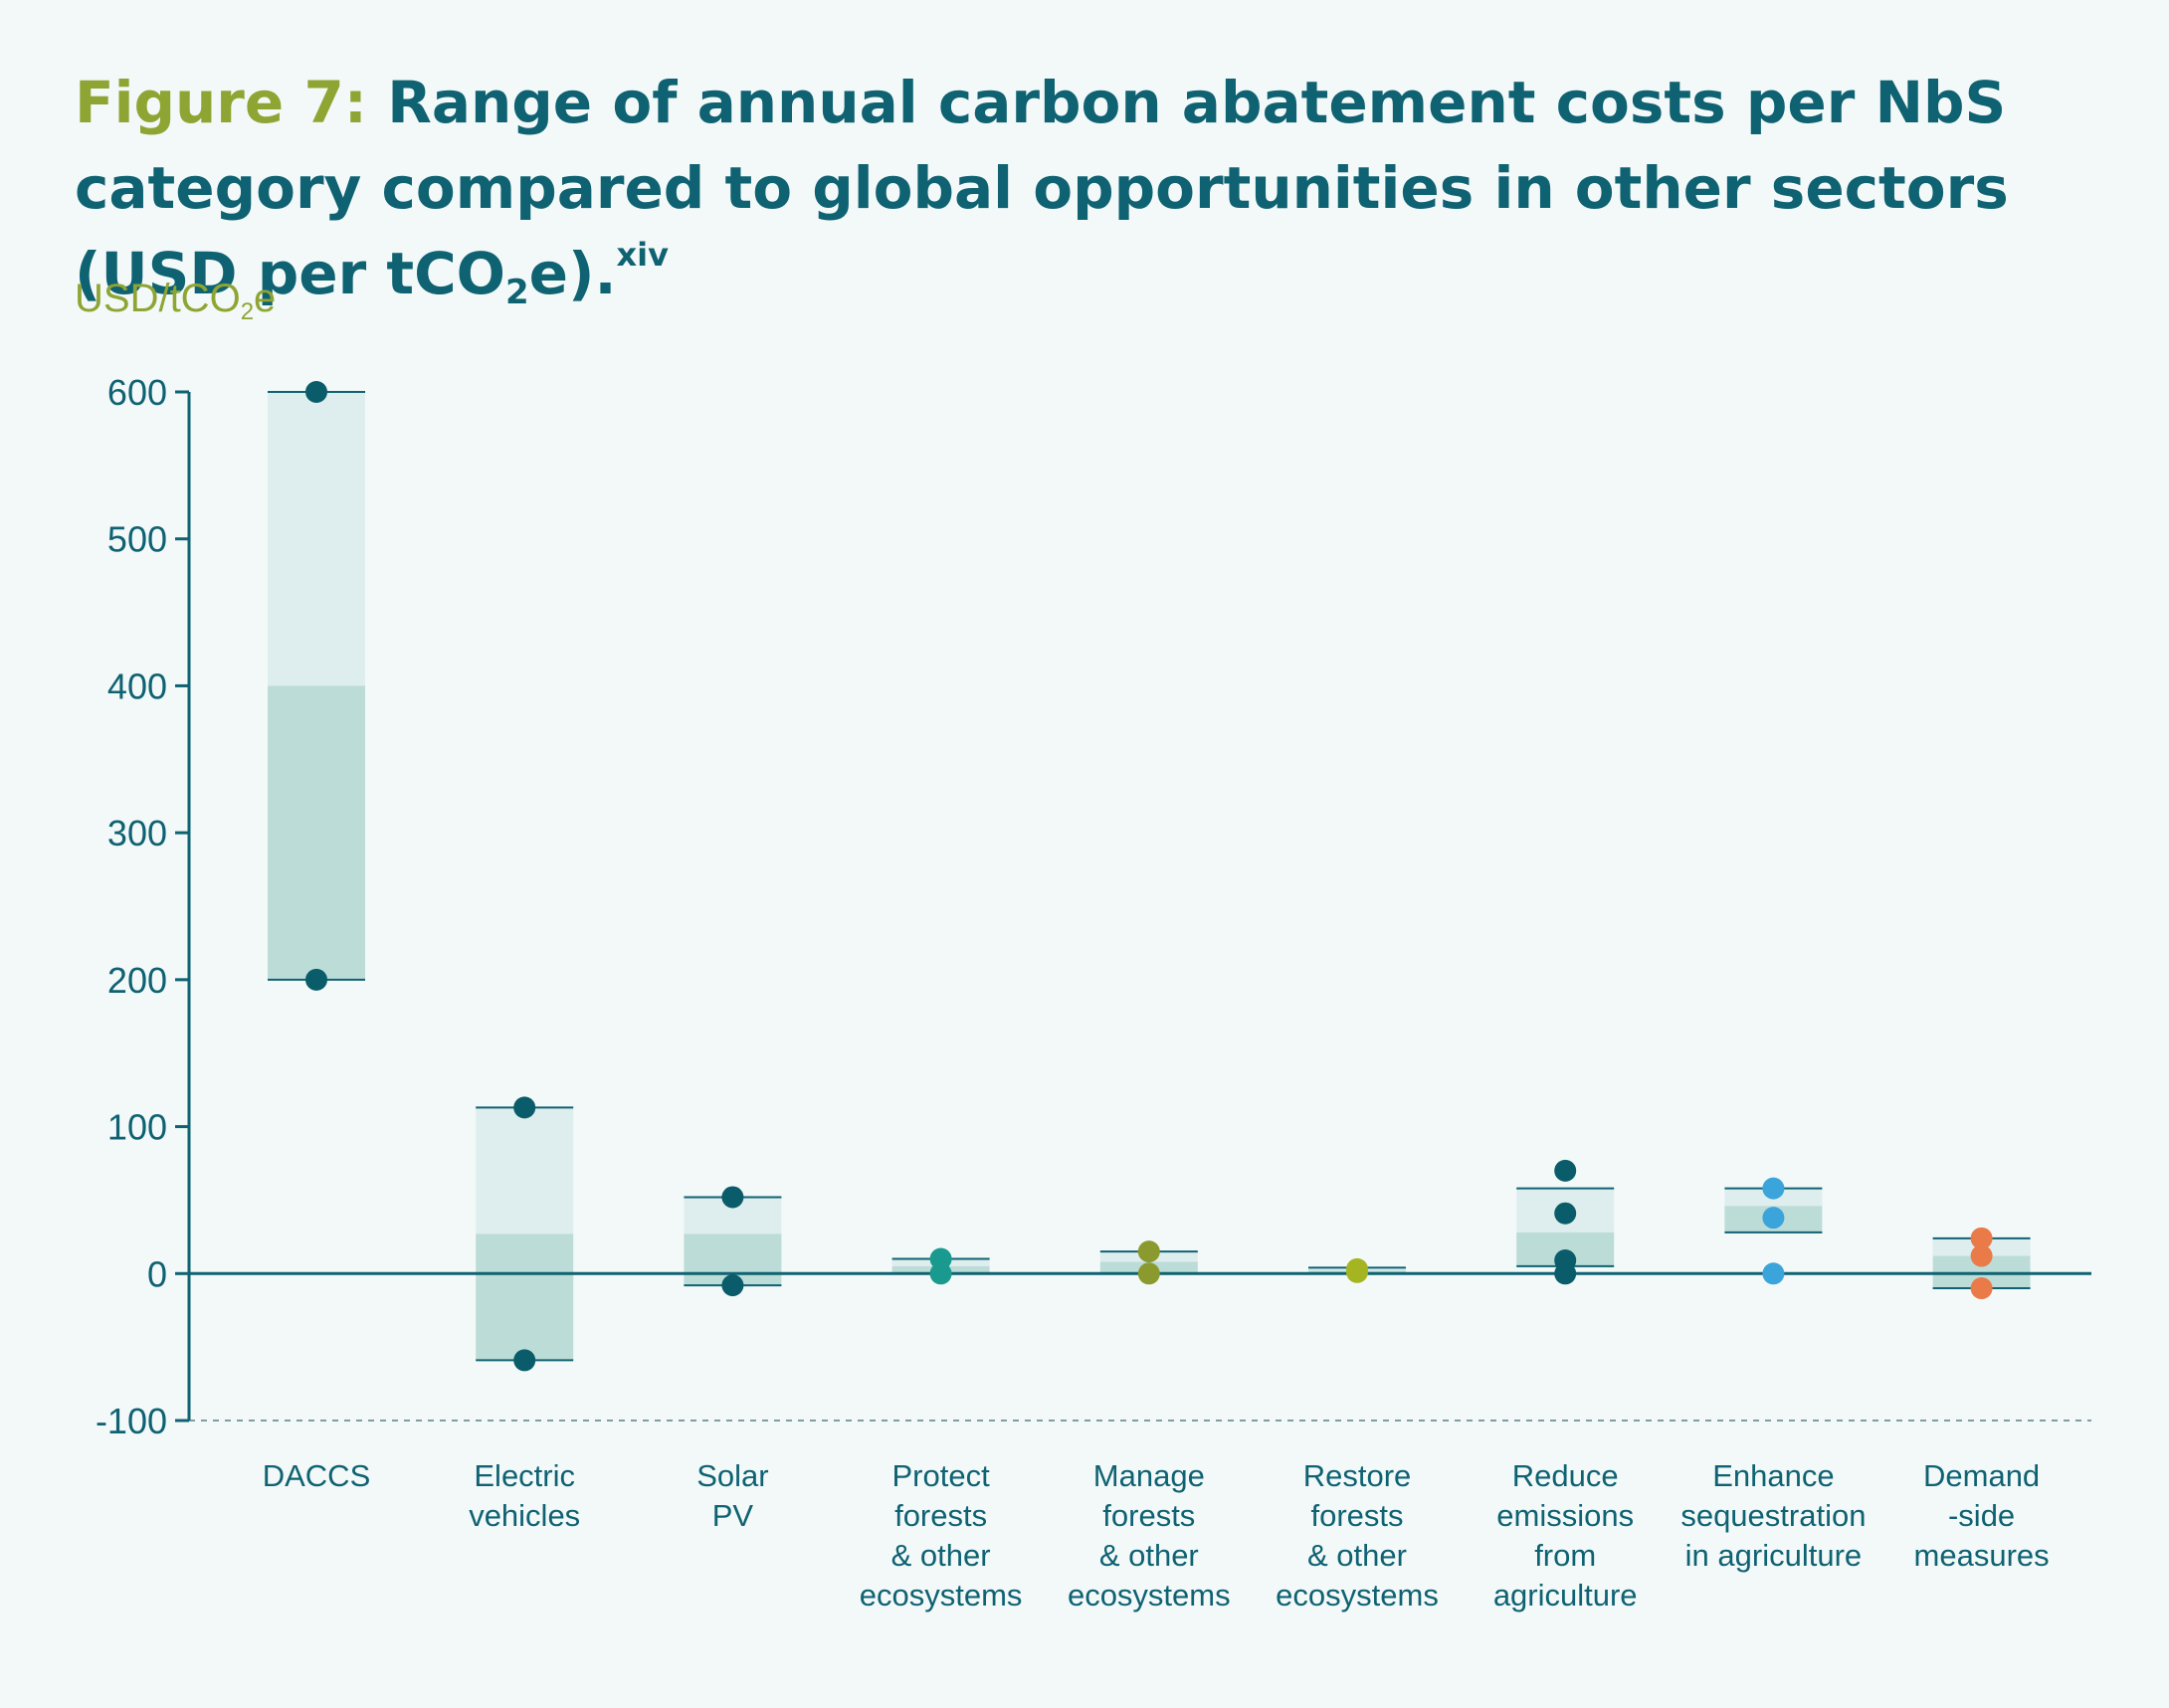  Describe the element at coordinates (1149, 1475) in the screenshot. I see `category-label: Manage` at that location.